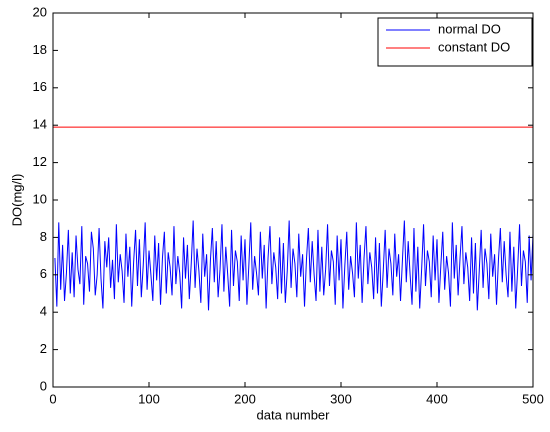  Describe the element at coordinates (43, 311) in the screenshot. I see `y-tick-label: 4` at that location.